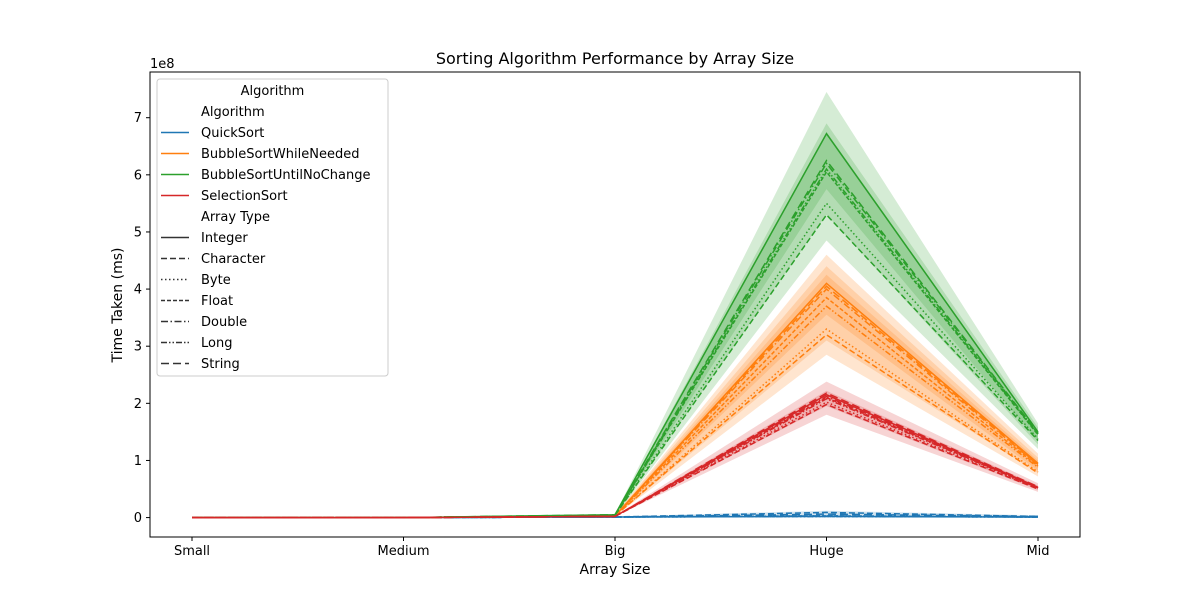 The width and height of the screenshot is (1200, 604). Describe the element at coordinates (216, 343) in the screenshot. I see `legend-item-label: Long` at that location.